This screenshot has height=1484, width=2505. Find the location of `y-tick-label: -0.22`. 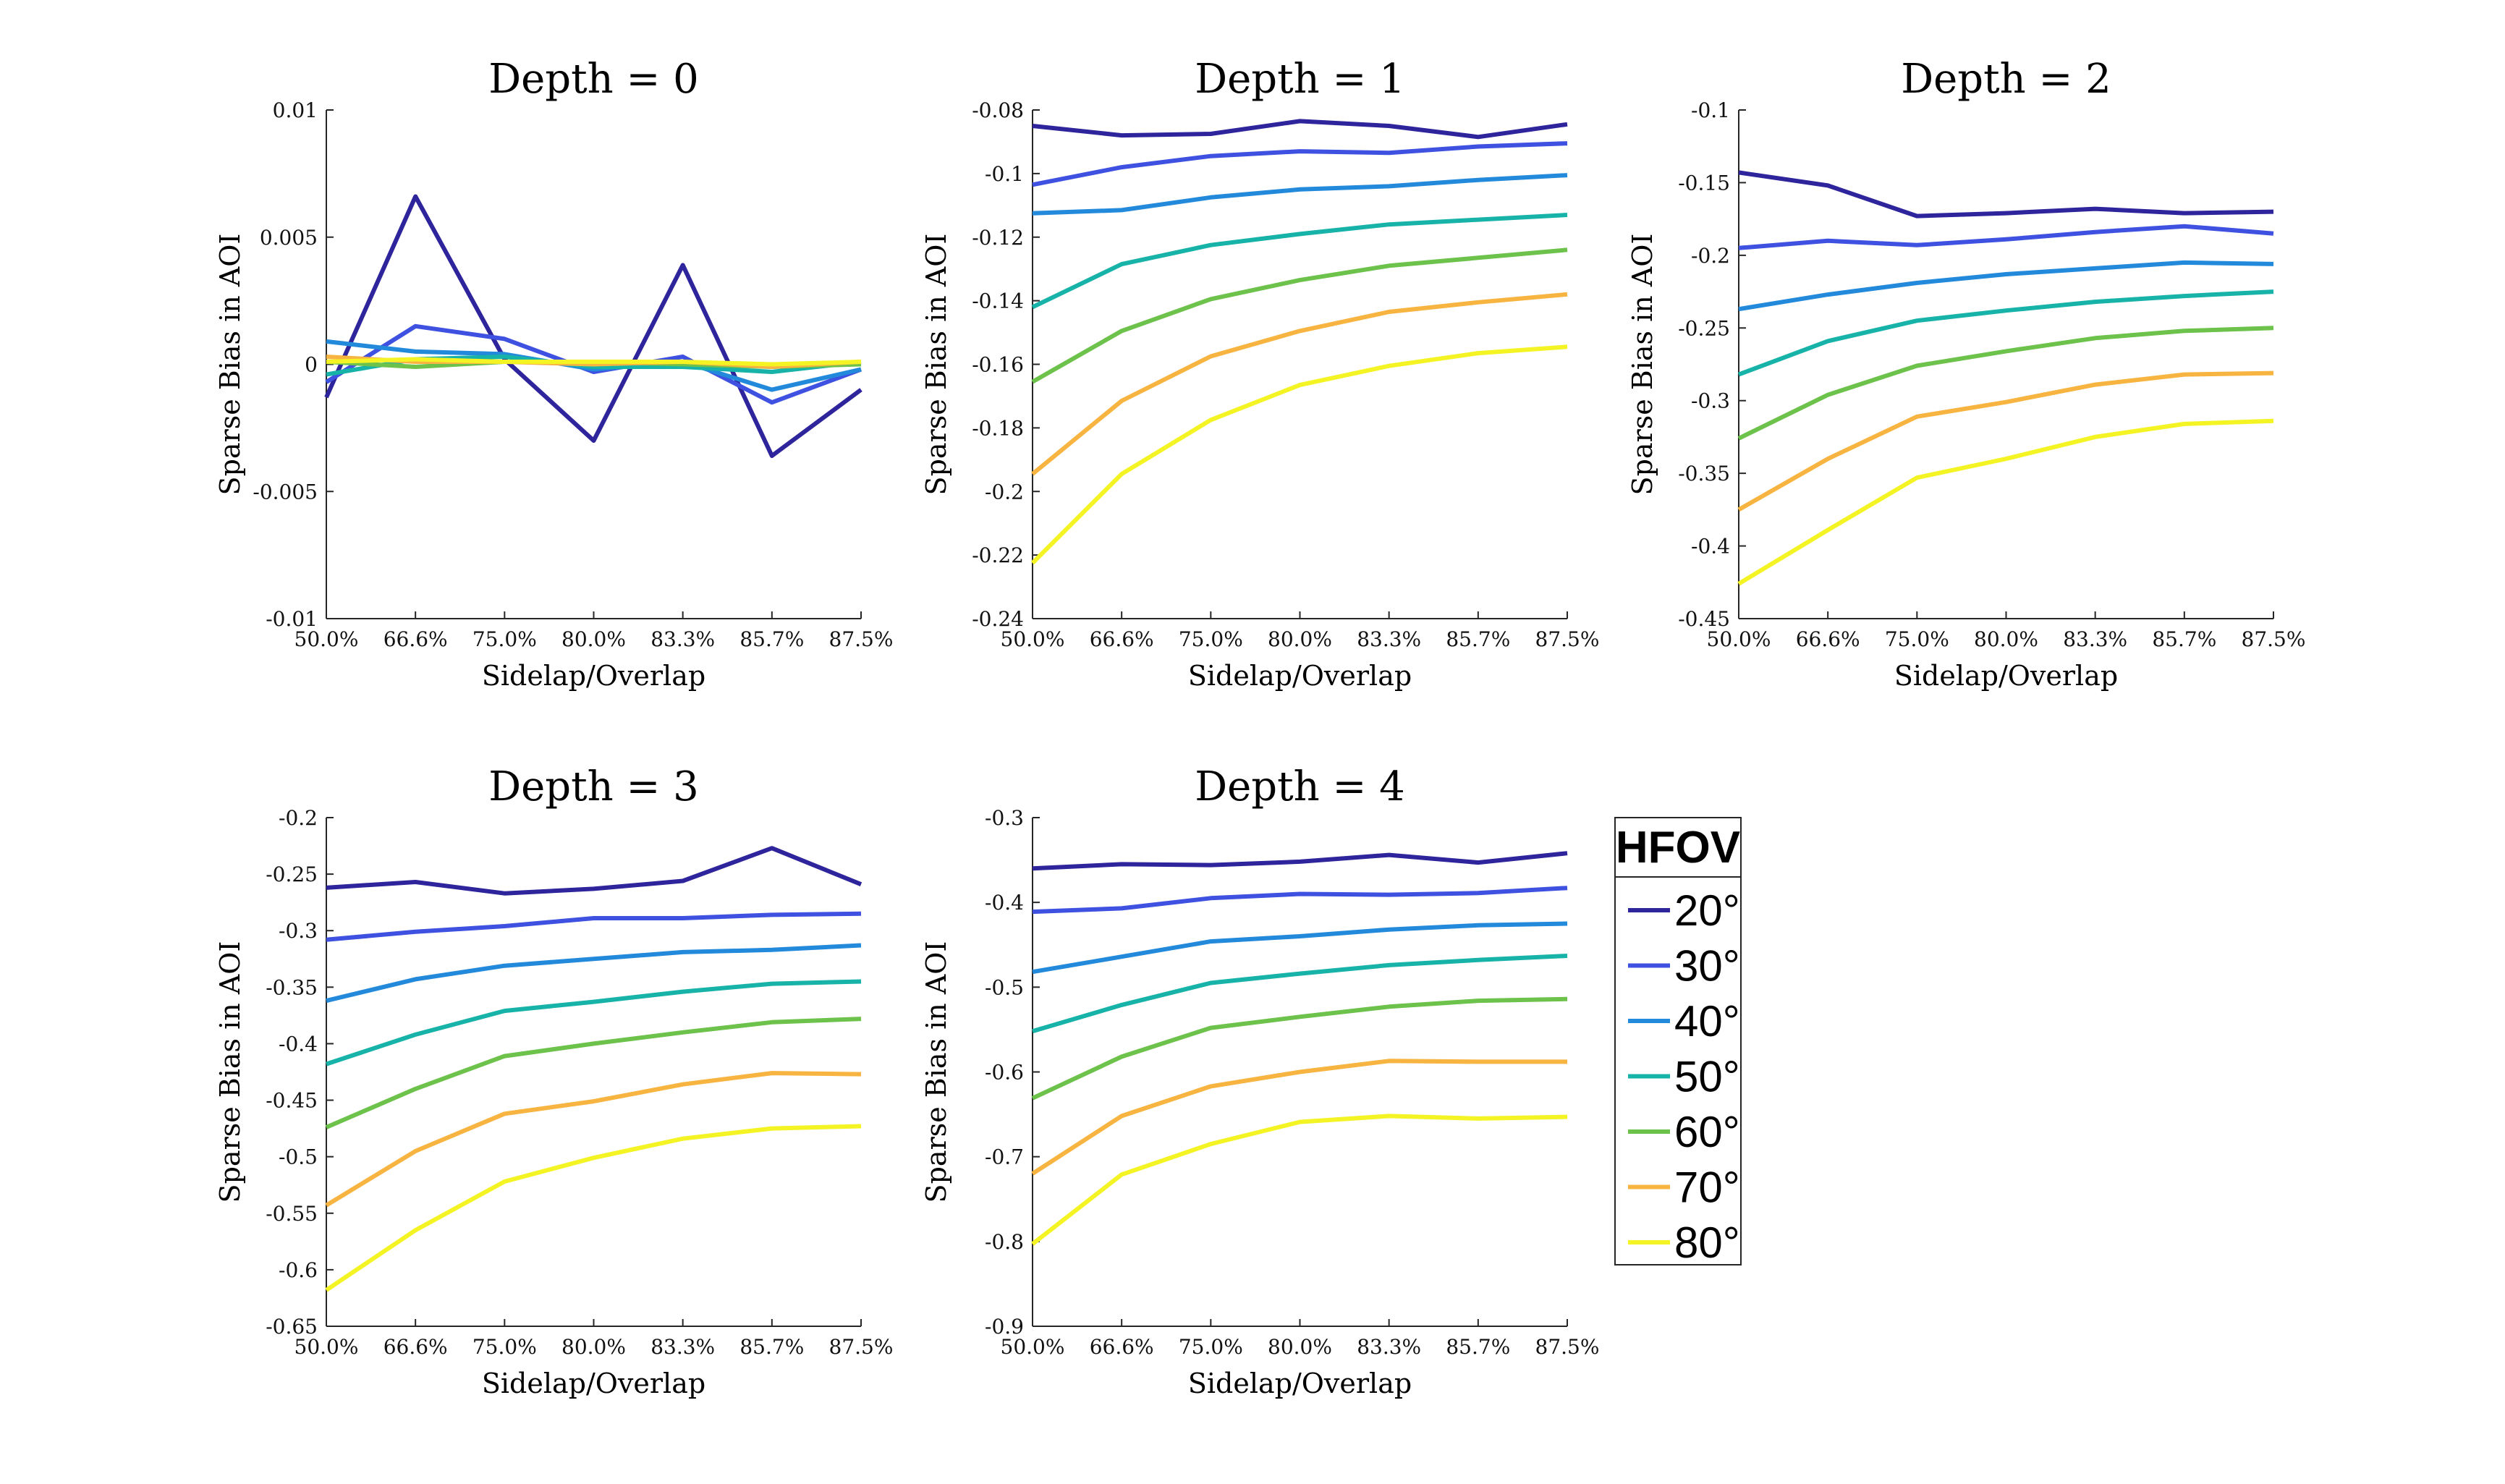

y-tick-label: -0.22 is located at coordinates (998, 555).